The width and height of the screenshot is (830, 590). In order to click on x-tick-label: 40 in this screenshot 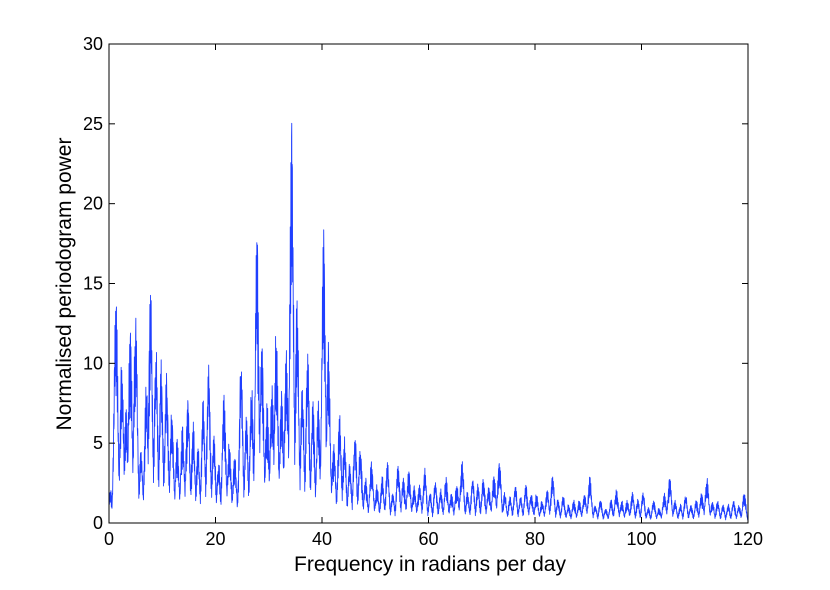, I will do `click(322, 539)`.